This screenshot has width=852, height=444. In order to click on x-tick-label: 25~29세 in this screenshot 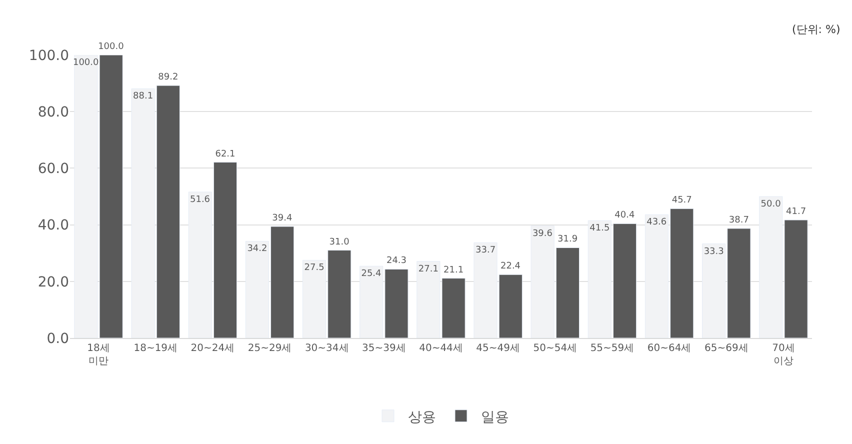, I will do `click(270, 348)`.